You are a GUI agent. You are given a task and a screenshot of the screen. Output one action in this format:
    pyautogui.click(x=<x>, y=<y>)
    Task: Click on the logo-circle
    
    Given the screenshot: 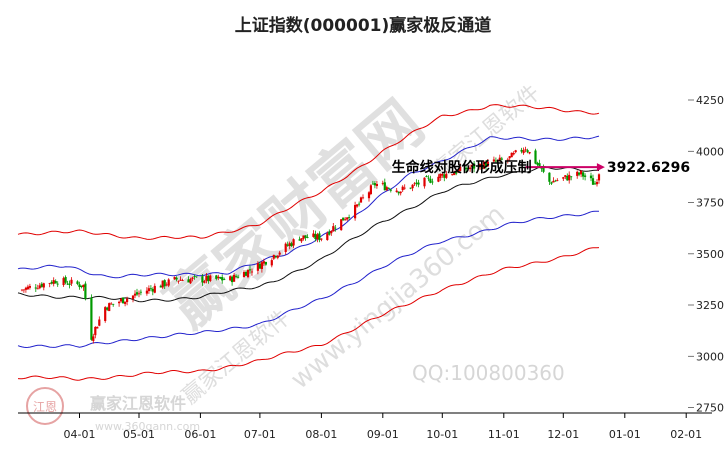 What is the action you would take?
    pyautogui.click(x=45, y=406)
    